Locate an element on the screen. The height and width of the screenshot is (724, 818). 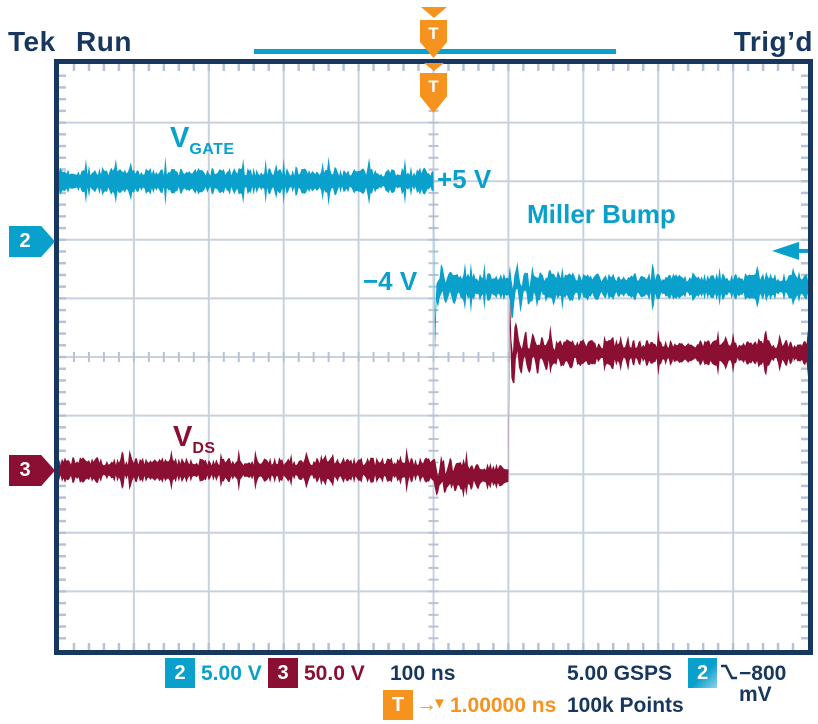
acquisition-status: Run is located at coordinates (104, 41).